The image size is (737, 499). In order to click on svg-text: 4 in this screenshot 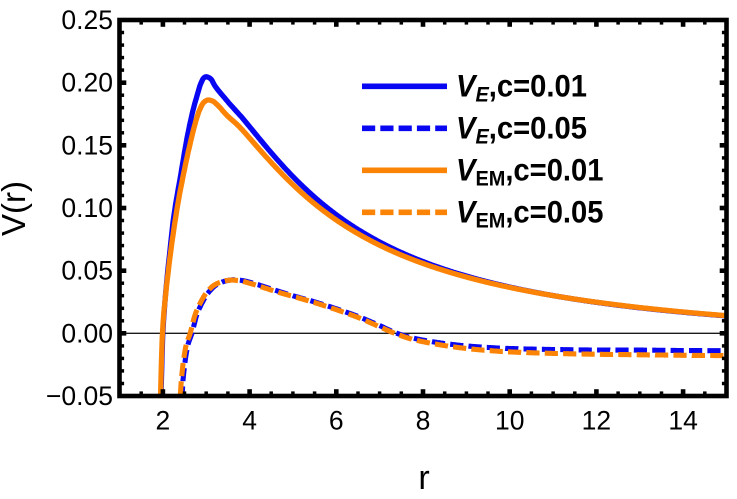, I will do `click(249, 421)`.